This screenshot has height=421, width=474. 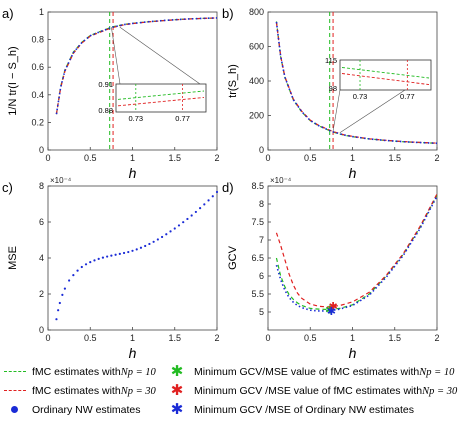 I want to click on panel-letter: c), so click(x=7, y=187).